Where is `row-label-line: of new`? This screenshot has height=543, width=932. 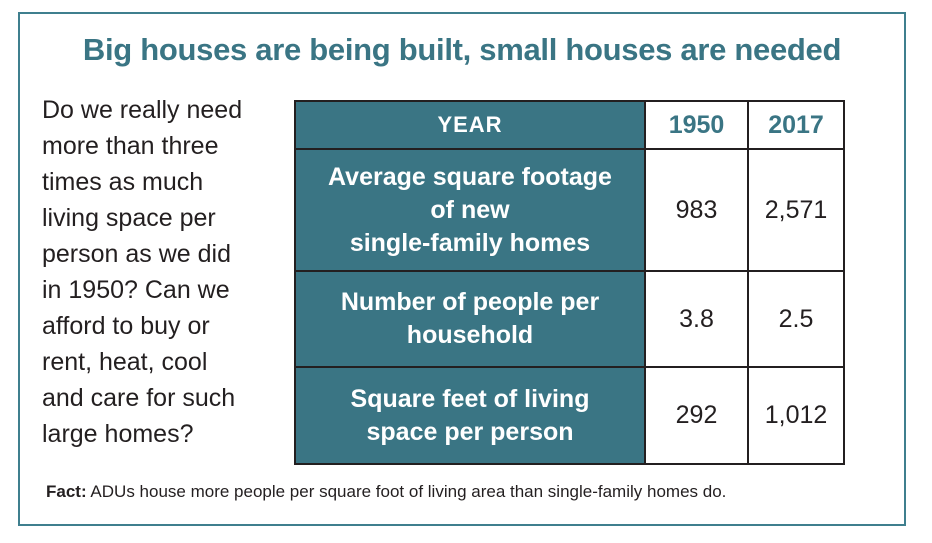 row-label-line: of new is located at coordinates (470, 209).